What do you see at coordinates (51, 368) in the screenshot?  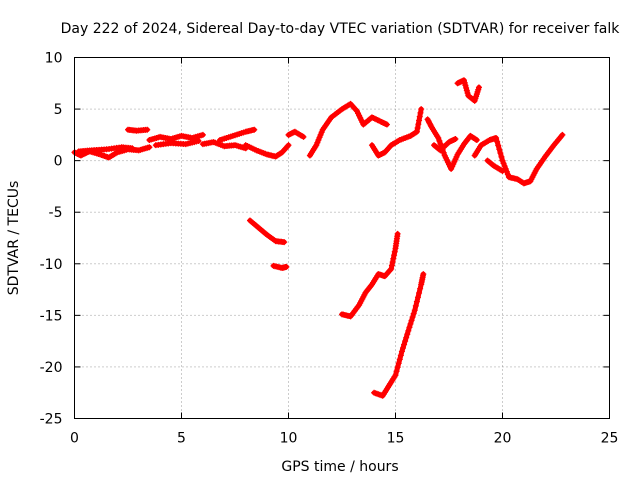 I see `y-tick-label: -20` at bounding box center [51, 368].